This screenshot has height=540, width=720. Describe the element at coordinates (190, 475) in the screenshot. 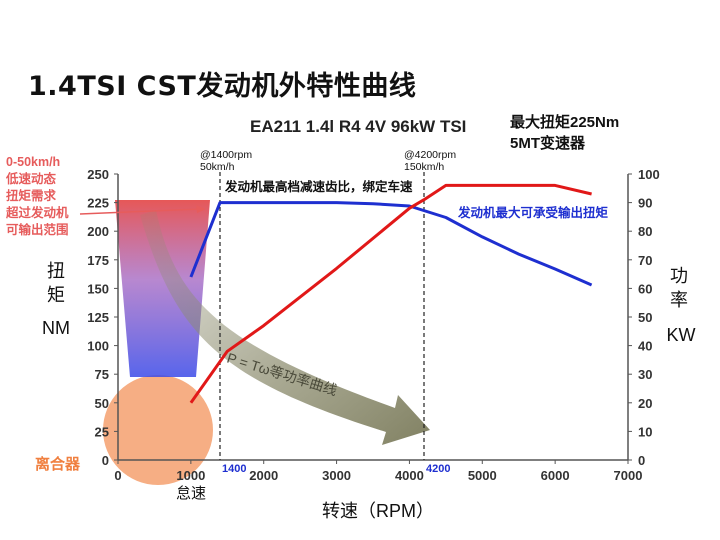

I see `x-tick-label: 1000` at that location.